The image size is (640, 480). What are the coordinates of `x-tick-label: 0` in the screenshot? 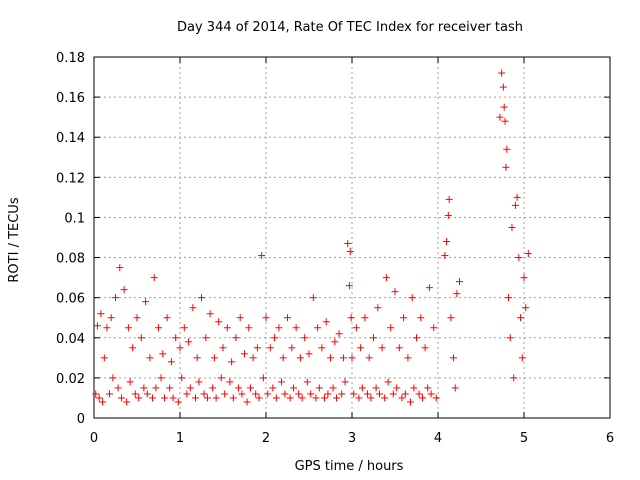 It's located at (94, 438).